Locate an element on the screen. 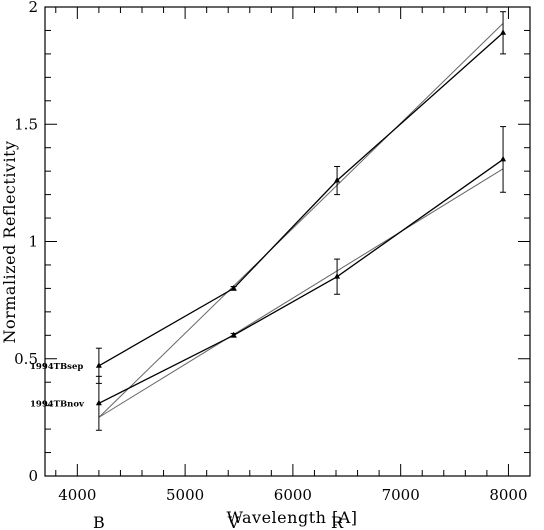  y-tick-label: 1 is located at coordinates (33, 242).